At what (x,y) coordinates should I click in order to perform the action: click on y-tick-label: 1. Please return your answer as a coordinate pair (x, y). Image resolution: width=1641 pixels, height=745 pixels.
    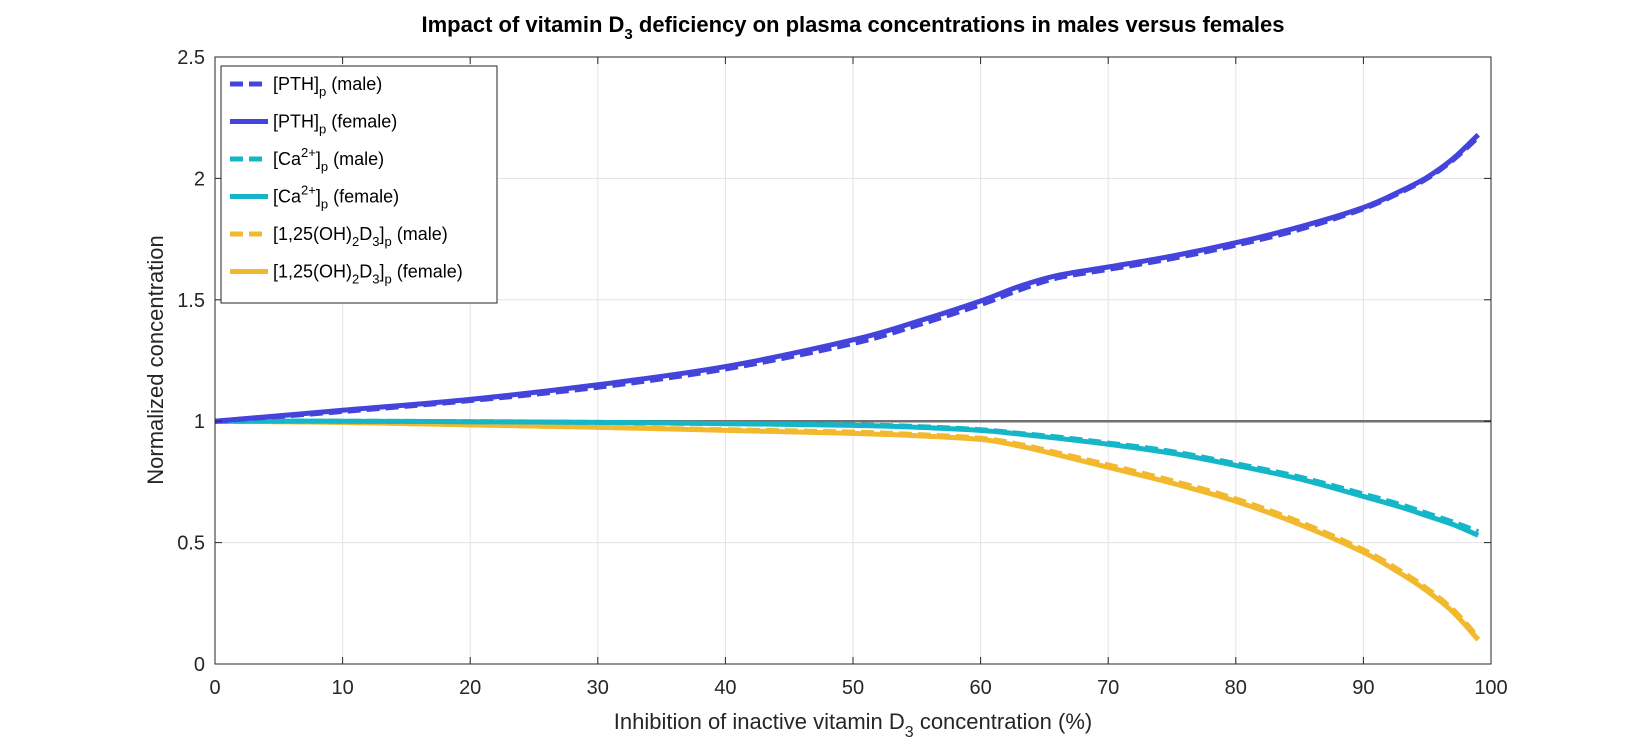
    Looking at the image, I should click on (199, 422).